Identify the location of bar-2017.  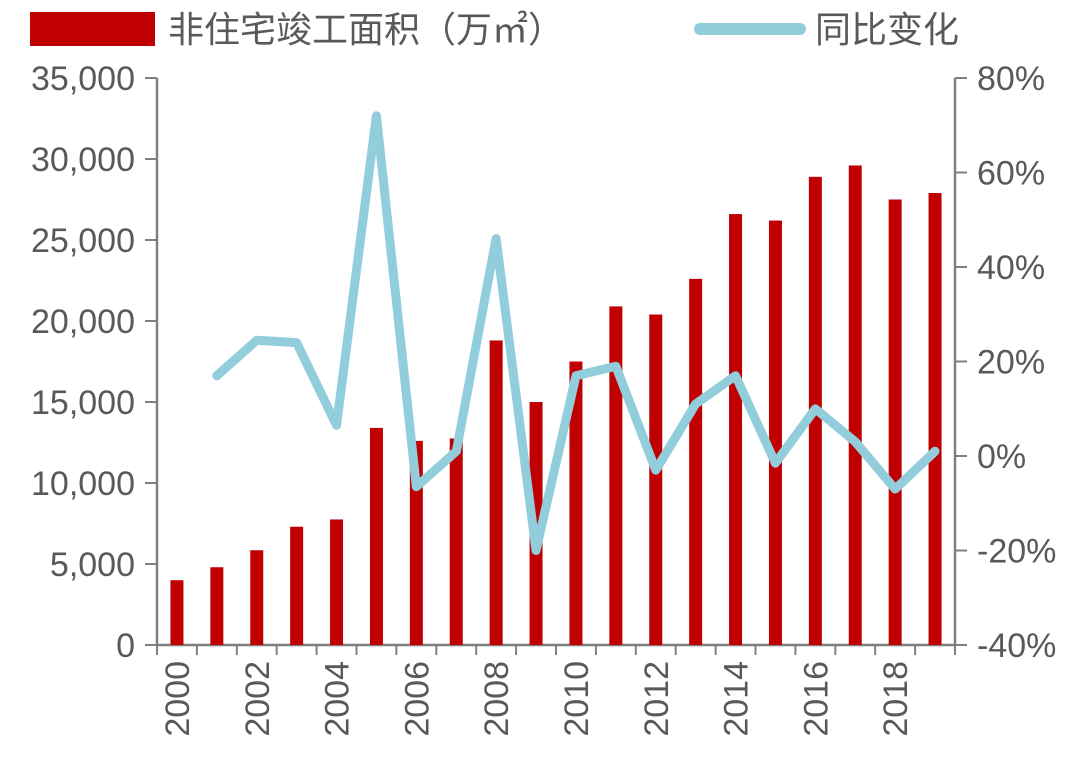
(855, 405).